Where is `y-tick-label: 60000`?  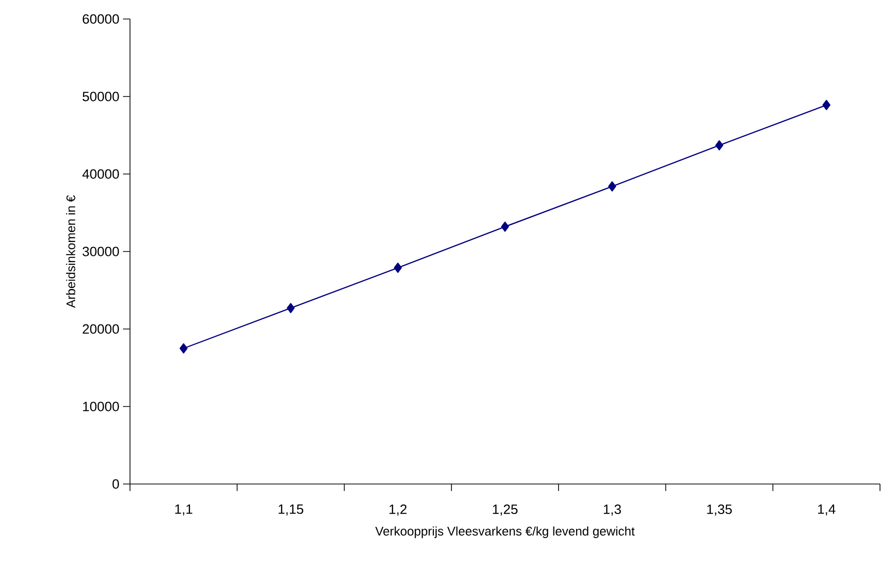
y-tick-label: 60000 is located at coordinates (100, 19).